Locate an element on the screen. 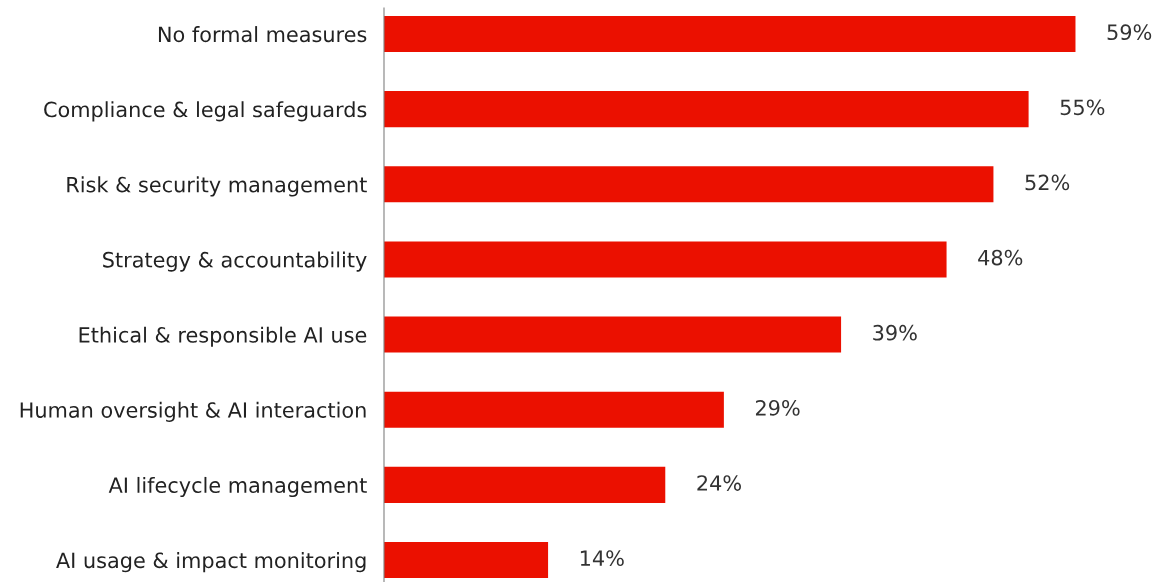 This screenshot has width=1155, height=582. data-label: 55% is located at coordinates (1082, 107).